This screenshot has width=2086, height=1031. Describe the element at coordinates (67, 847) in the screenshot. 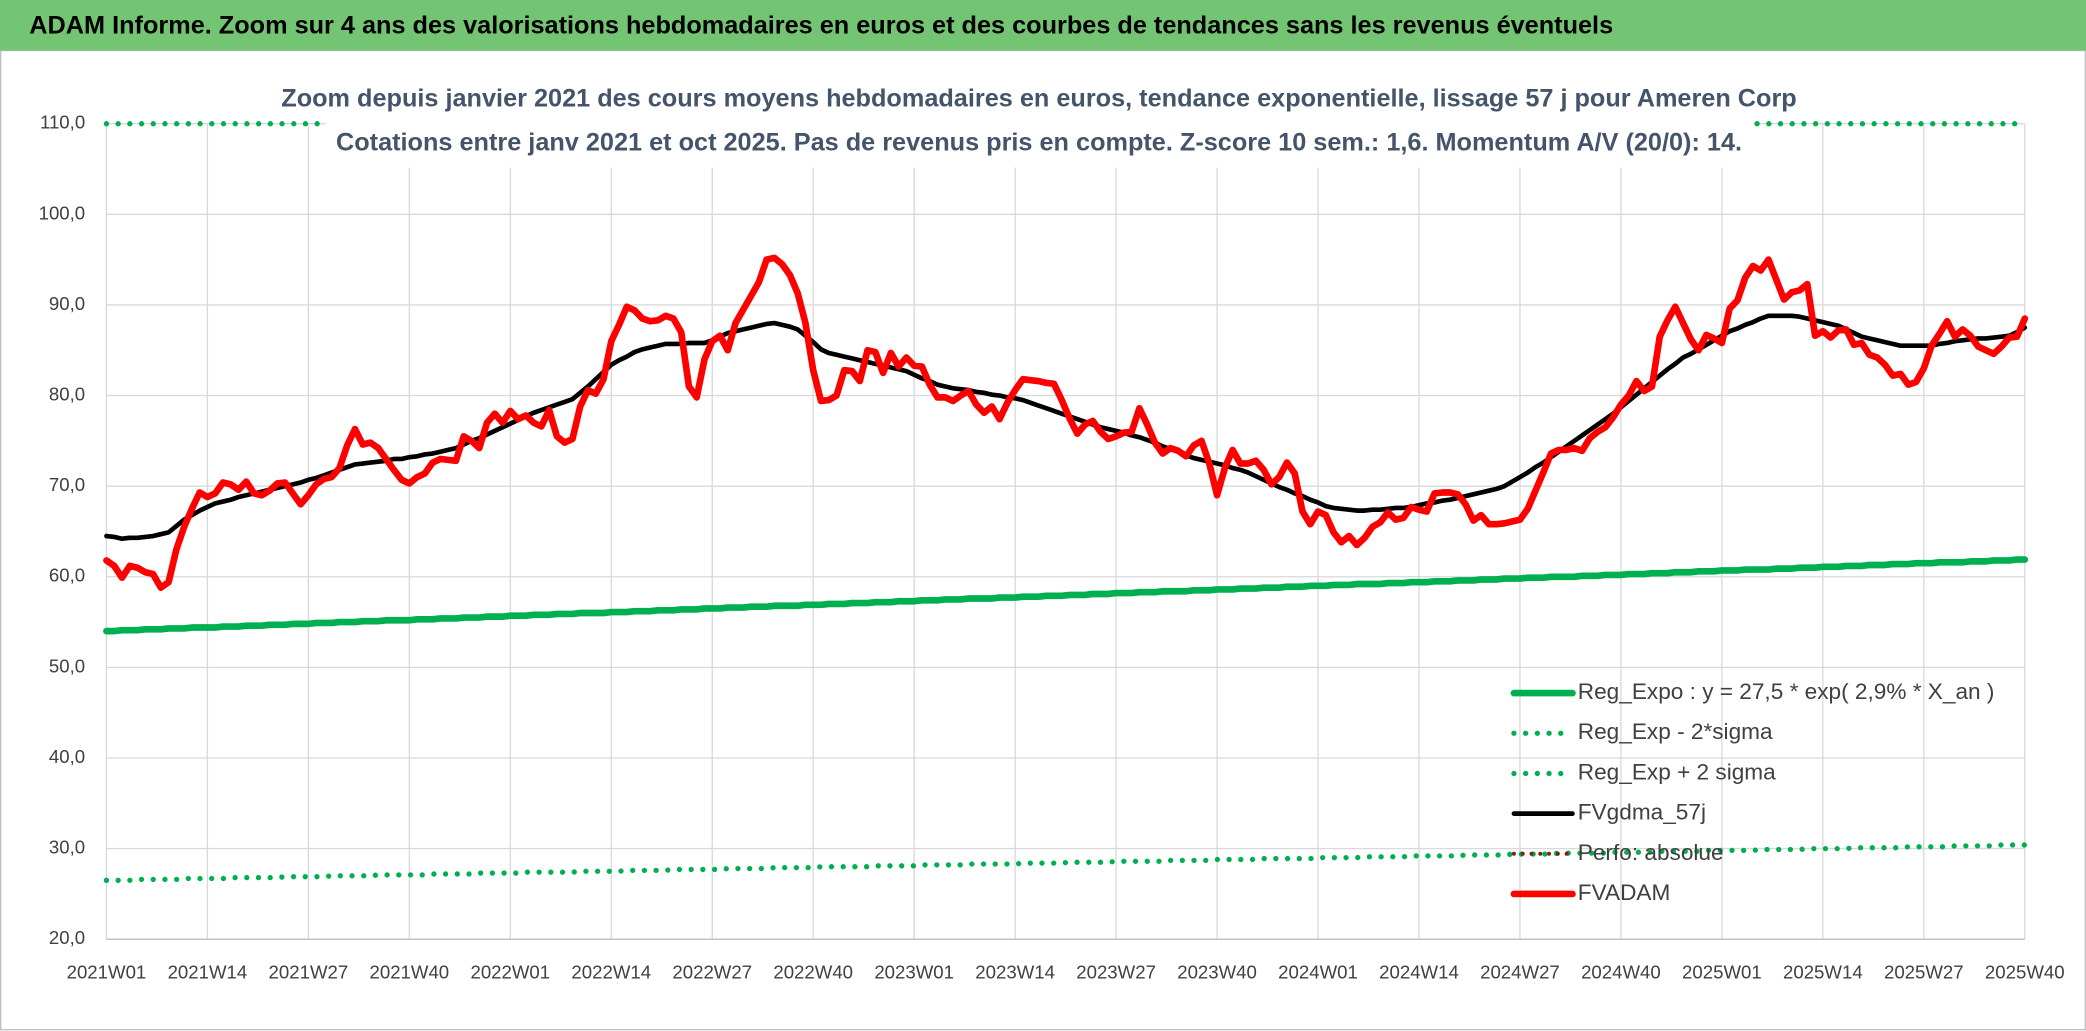

I see `y-tick-label: 30,0` at that location.